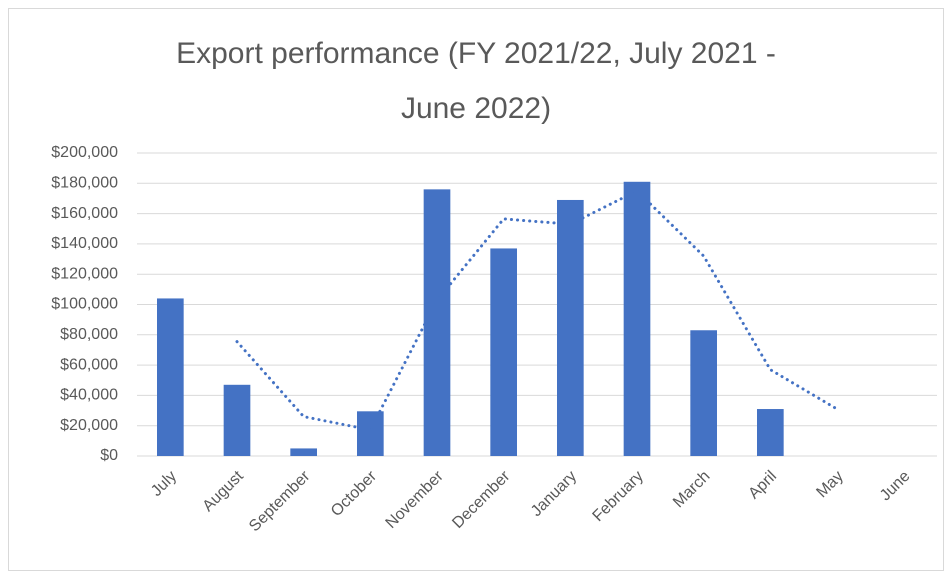 The height and width of the screenshot is (579, 952). What do you see at coordinates (89, 364) in the screenshot?
I see `y-tick-label: $60,000` at bounding box center [89, 364].